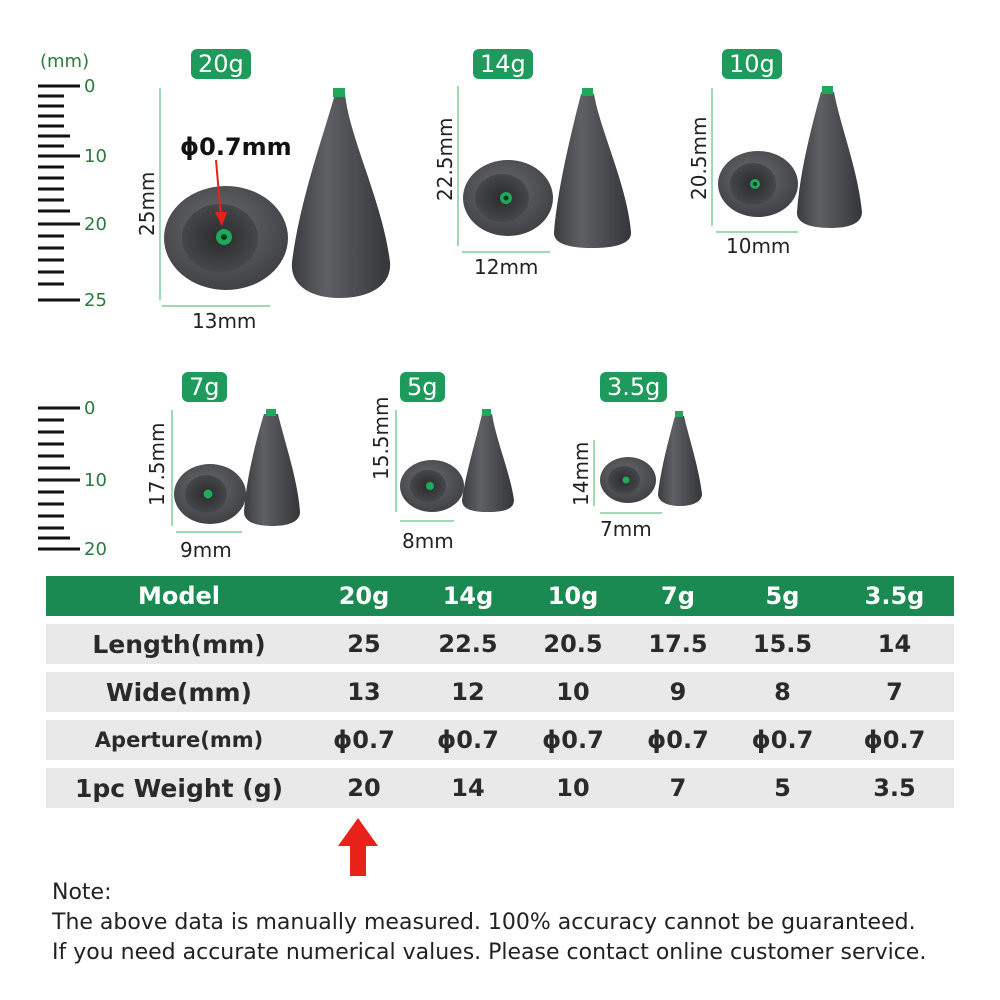 The width and height of the screenshot is (1000, 1000). What do you see at coordinates (573, 596) in the screenshot?
I see `table-header-cell: 10g` at bounding box center [573, 596].